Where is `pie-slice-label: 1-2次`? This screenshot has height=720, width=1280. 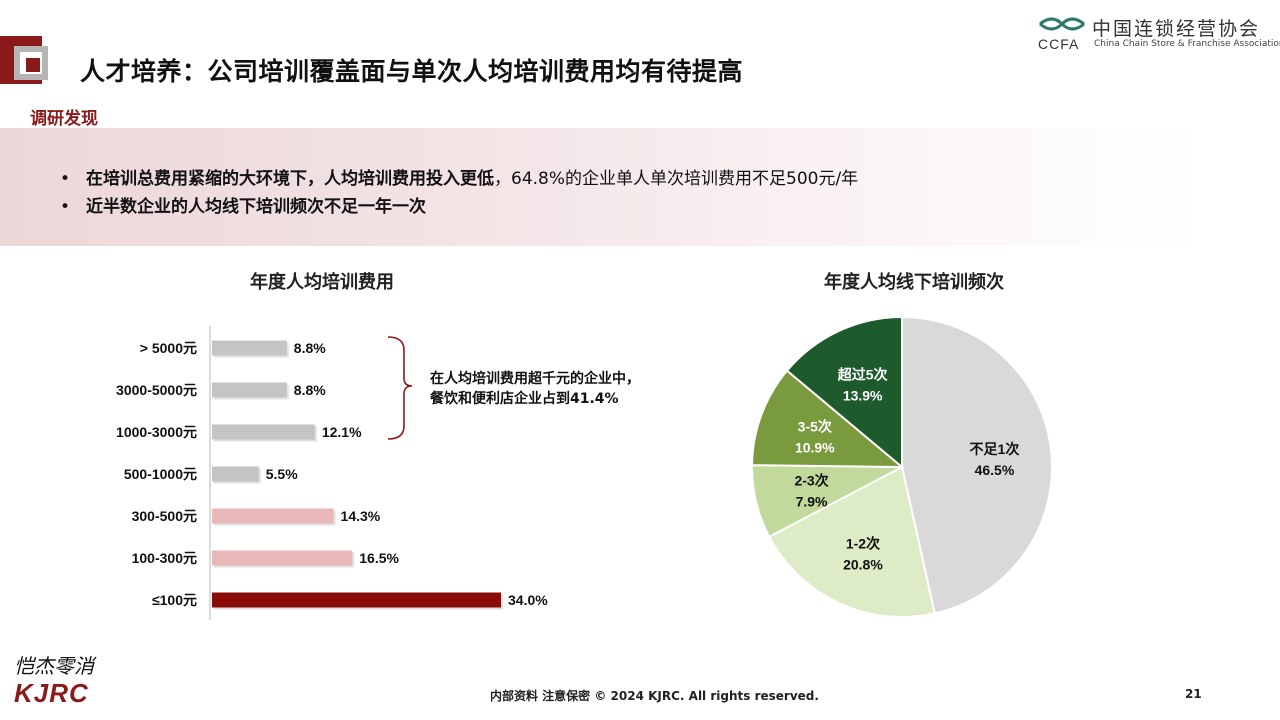 pie-slice-label: 1-2次 is located at coordinates (863, 543).